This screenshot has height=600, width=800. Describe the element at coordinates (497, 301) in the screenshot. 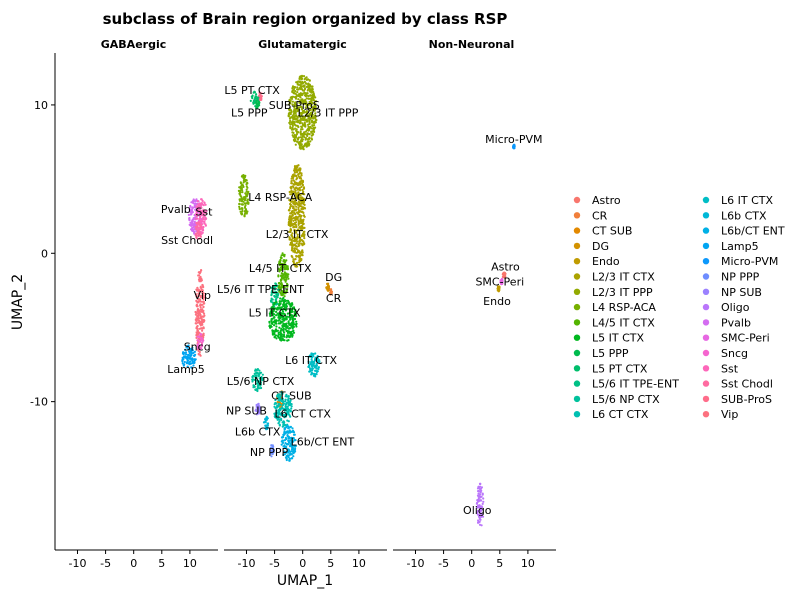

I see `cluster-label: Endo` at that location.